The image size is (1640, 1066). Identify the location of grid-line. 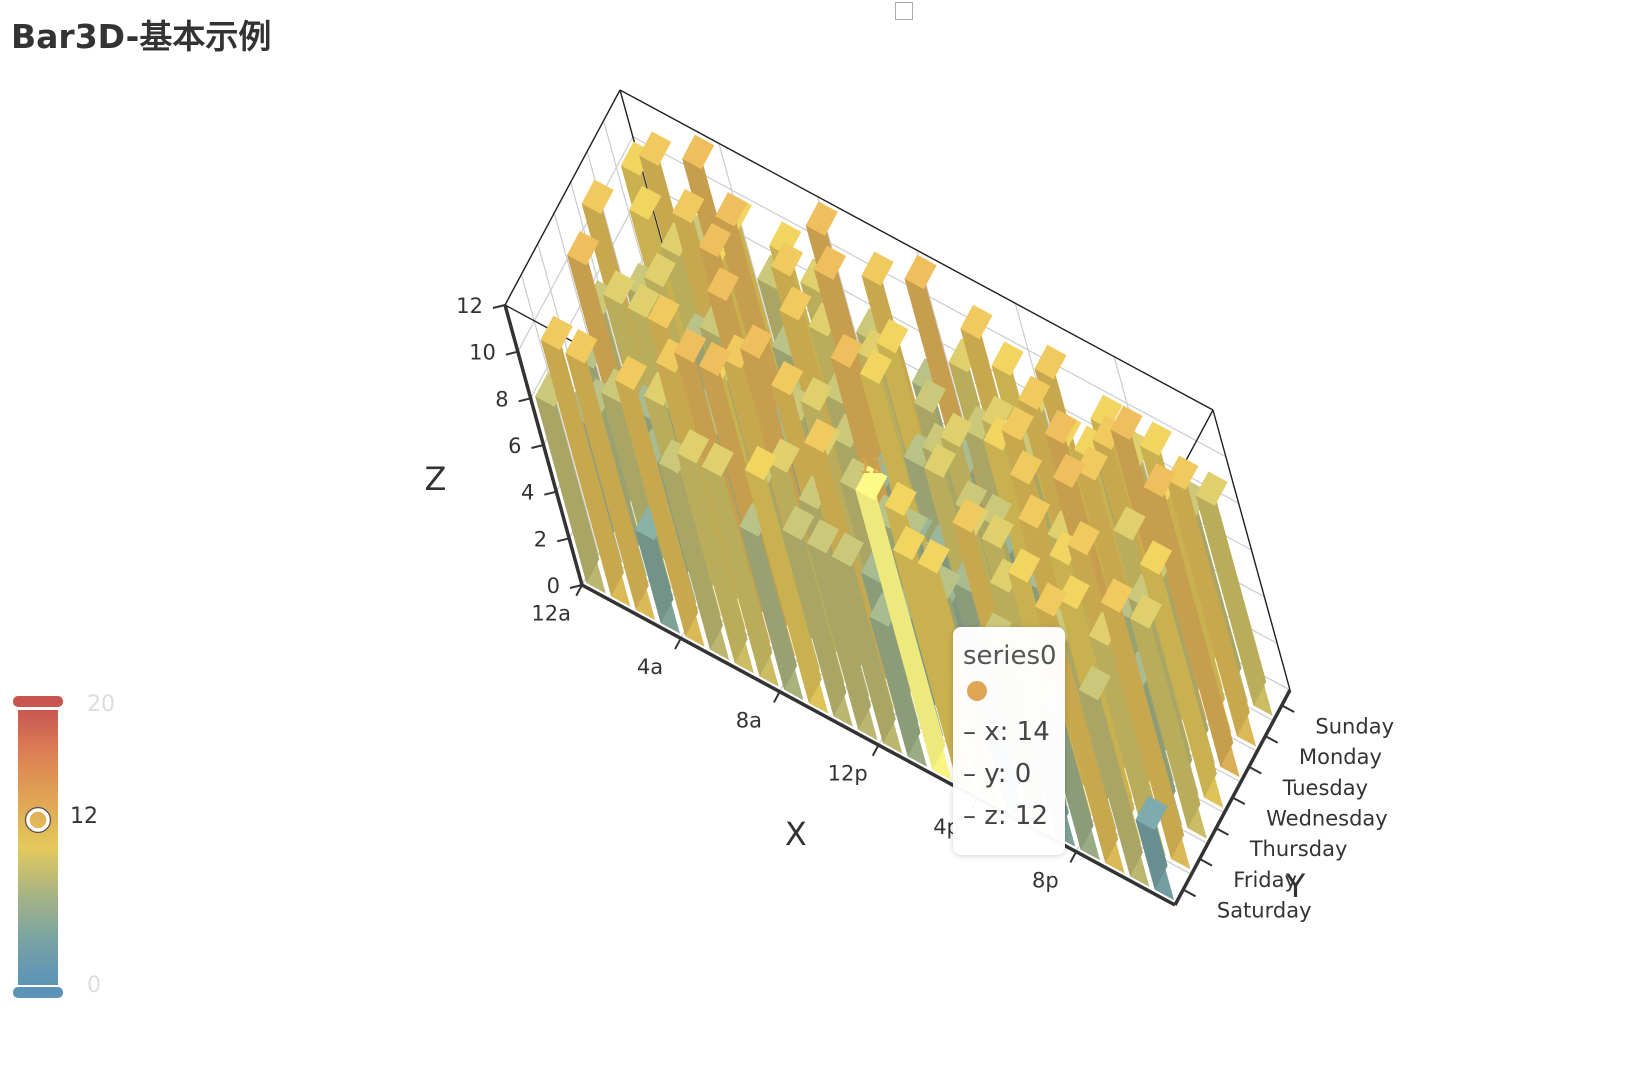
(929, 297).